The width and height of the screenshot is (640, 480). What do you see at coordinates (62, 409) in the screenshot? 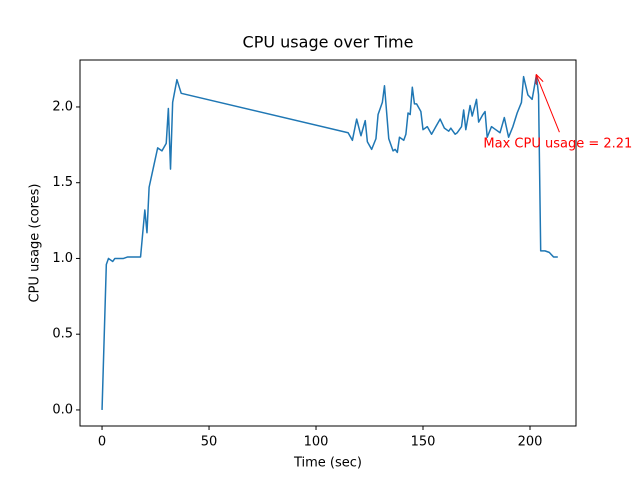
I see `y-tick-label: 0.0` at bounding box center [62, 409].